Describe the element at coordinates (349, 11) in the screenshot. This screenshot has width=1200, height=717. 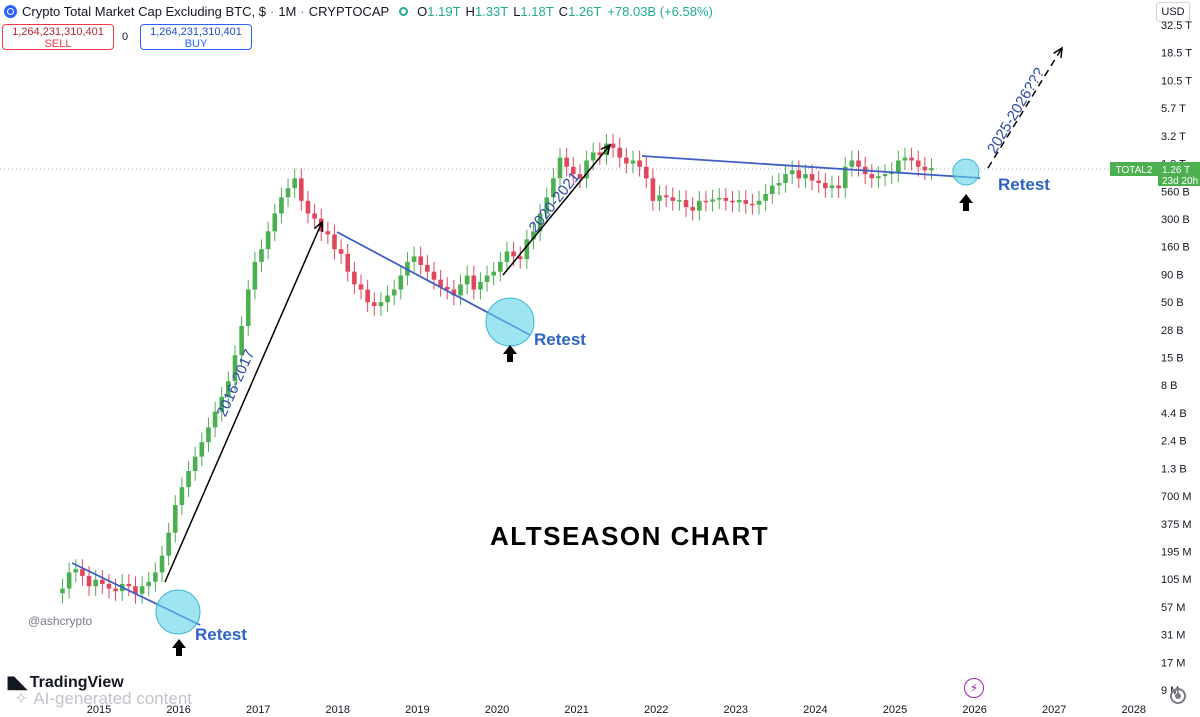
I see `exchange-label: CRYPTOCAP` at that location.